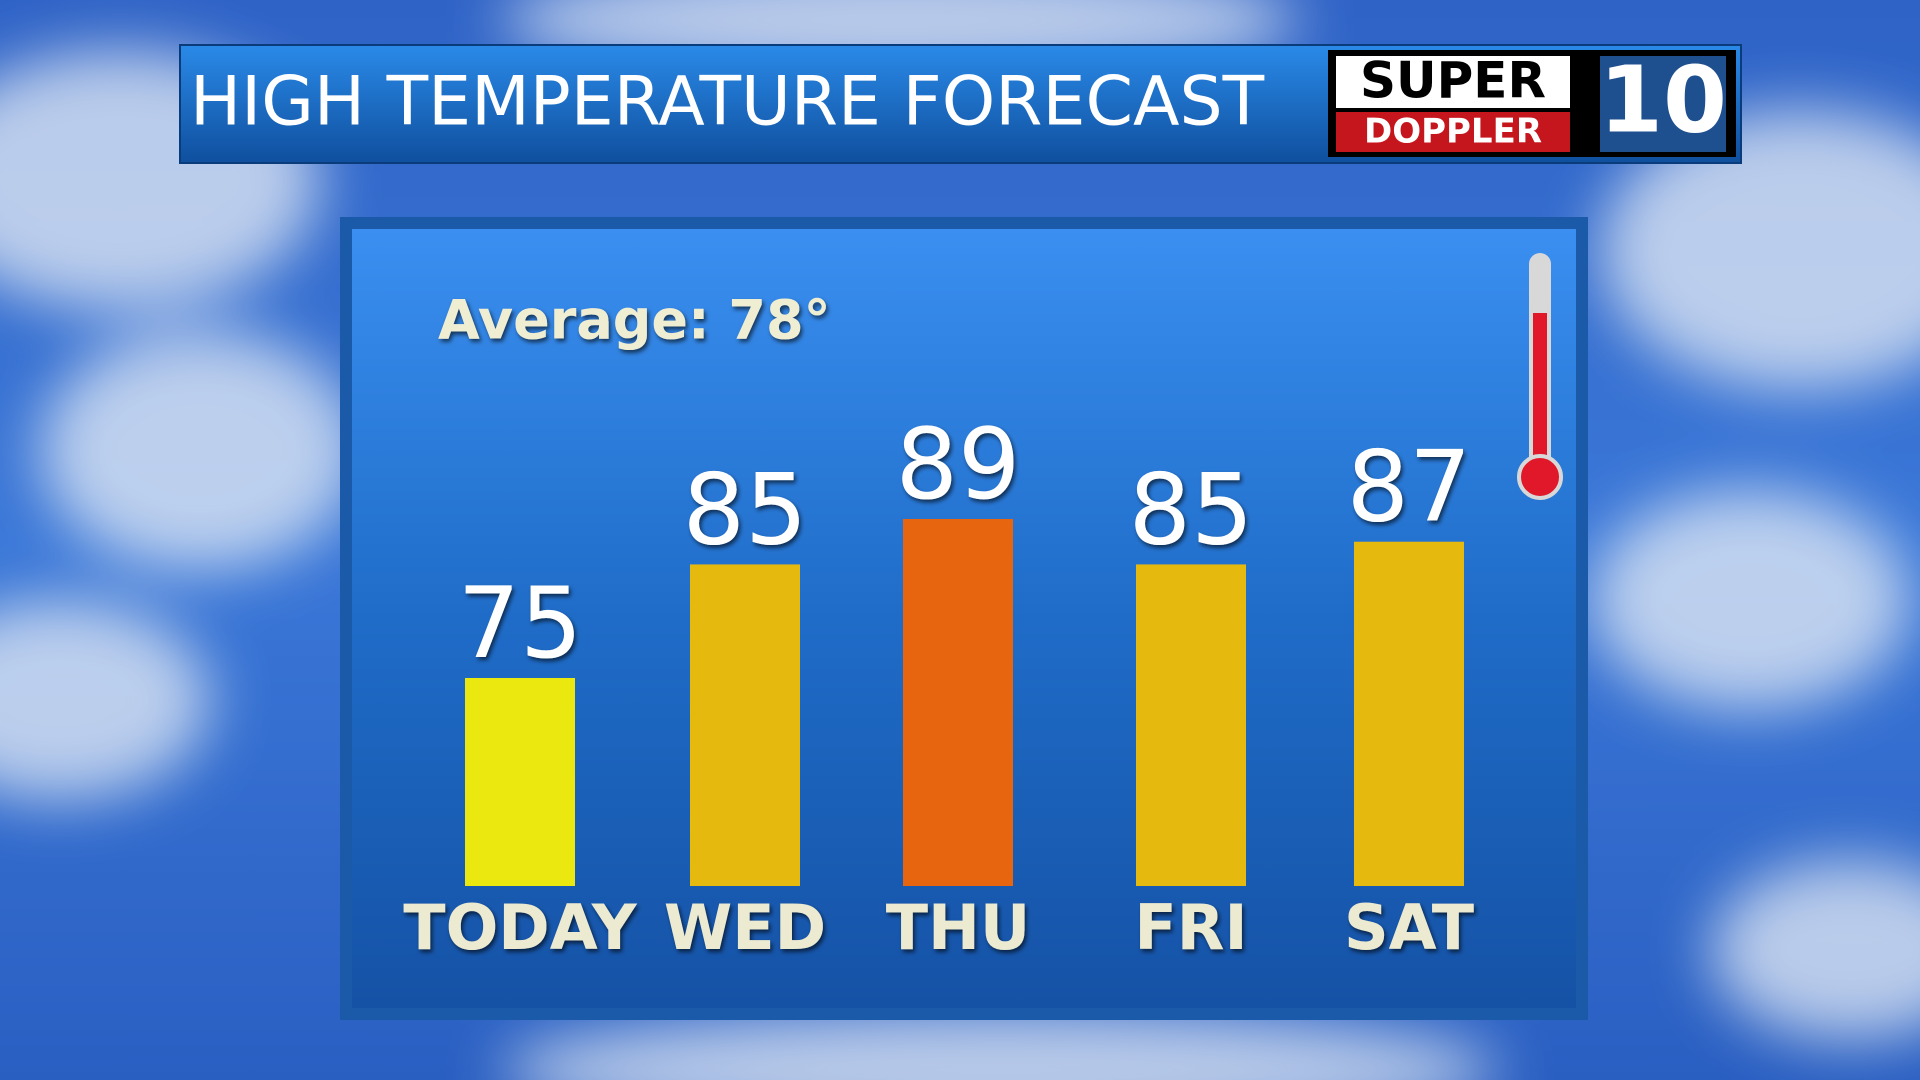 Image resolution: width=1920 pixels, height=1080 pixels. Describe the element at coordinates (745, 927) in the screenshot. I see `x-tick-label: WED` at that location.